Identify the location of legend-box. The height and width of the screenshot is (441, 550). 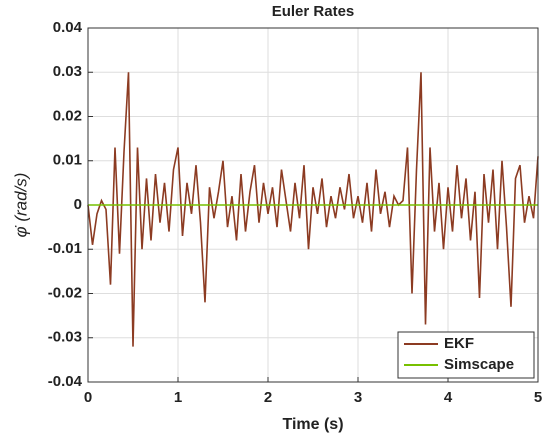
(466, 355).